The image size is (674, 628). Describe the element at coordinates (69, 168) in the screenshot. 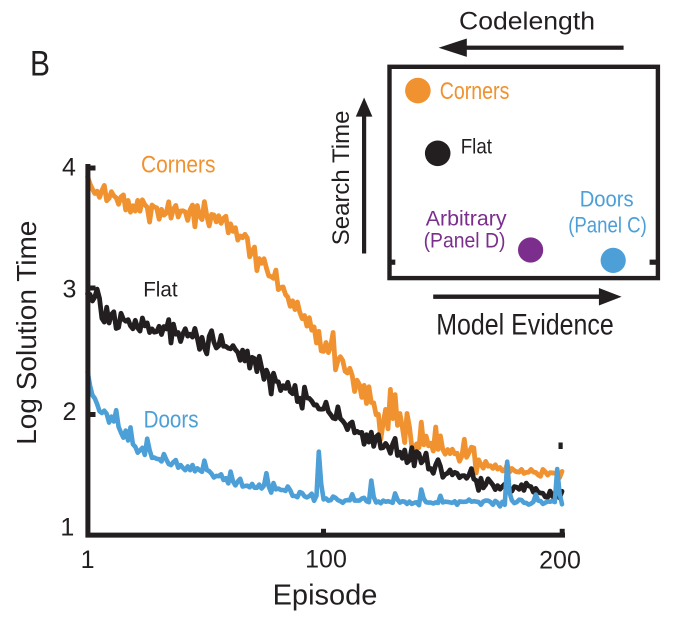

I see `svg-text: 4` at that location.